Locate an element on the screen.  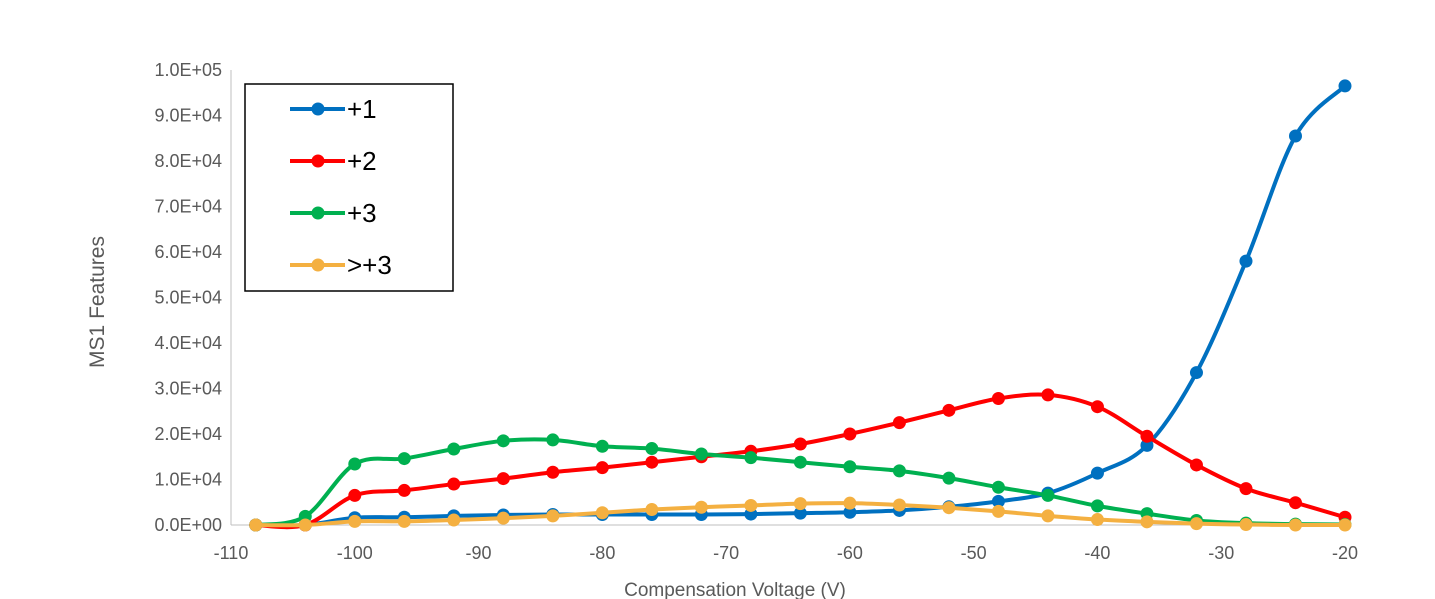
legend-item: +1 is located at coordinates (333, 109).